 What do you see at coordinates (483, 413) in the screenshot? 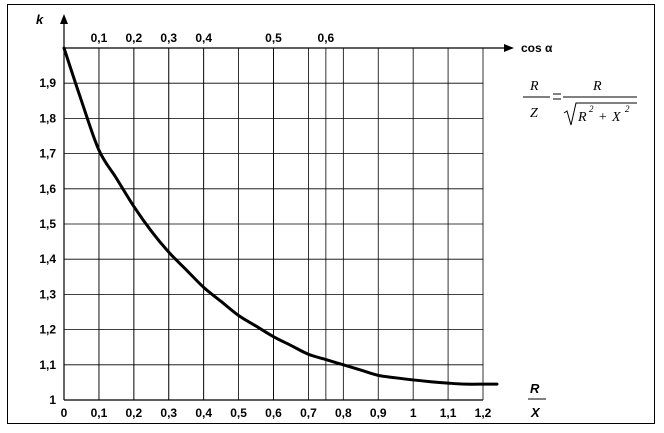
I see `x-tick-label: 1,2` at bounding box center [483, 413].